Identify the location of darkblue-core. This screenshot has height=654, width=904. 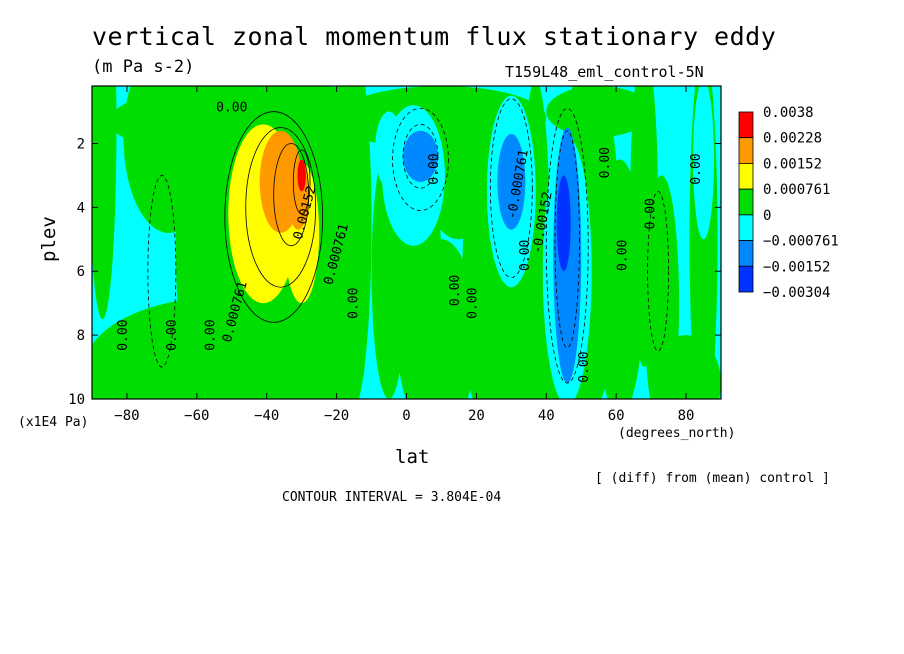
(563, 223).